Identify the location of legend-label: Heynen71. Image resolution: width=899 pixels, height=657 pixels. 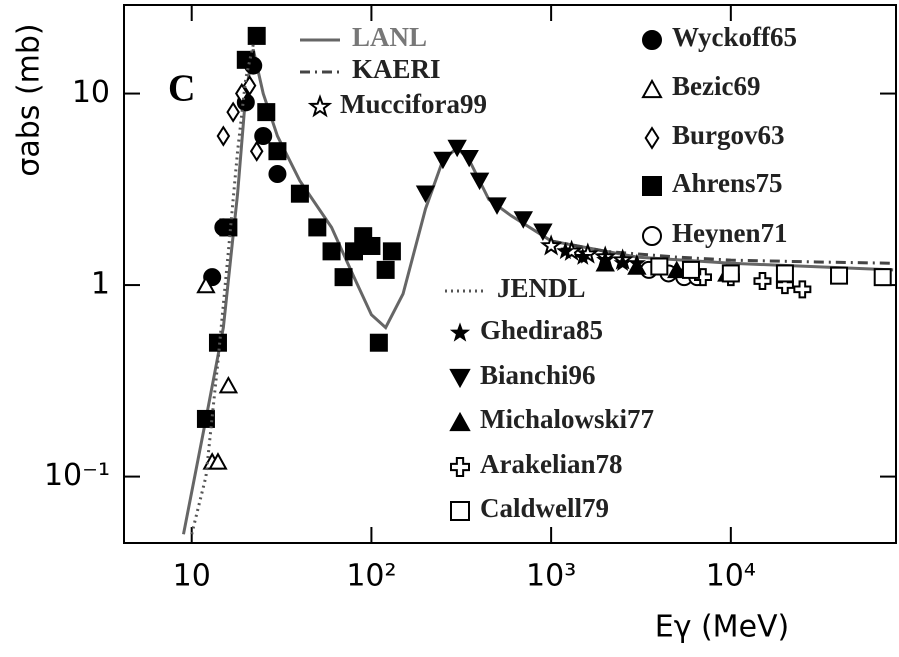
(730, 233).